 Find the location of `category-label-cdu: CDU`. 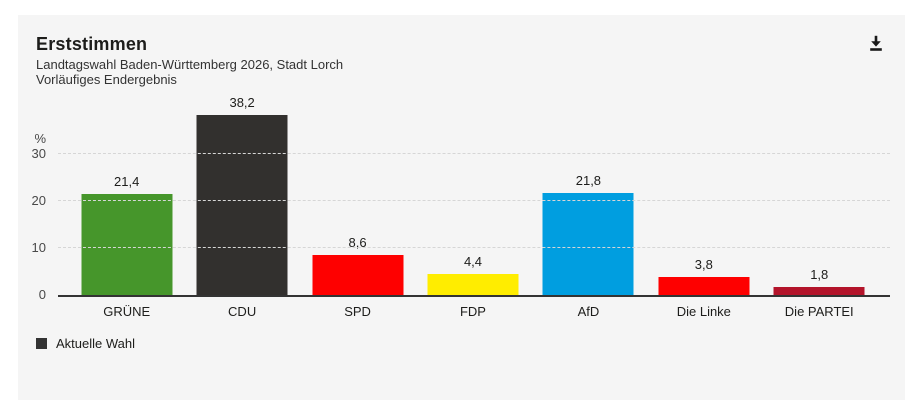

category-label-cdu: CDU is located at coordinates (242, 311).